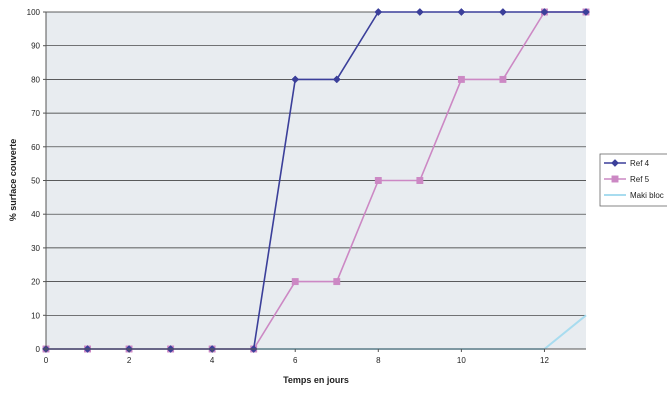 The image size is (667, 395). Describe the element at coordinates (316, 380) in the screenshot. I see `x-axis-title: Temps en jours` at that location.